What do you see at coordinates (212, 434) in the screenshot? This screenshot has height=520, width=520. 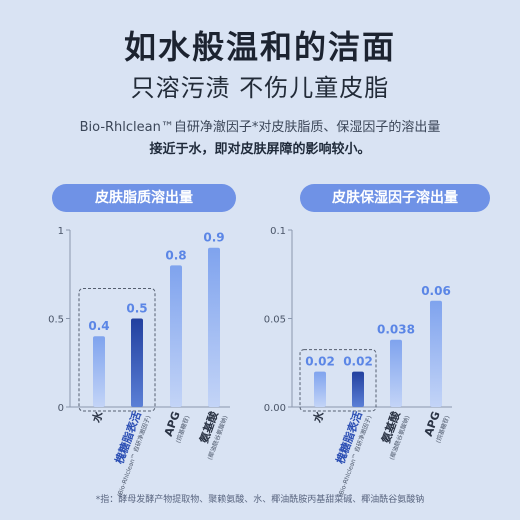 I see `lipid-category-label: 氨基酸(椰油酰谷氨酸钠)` at bounding box center [212, 434].